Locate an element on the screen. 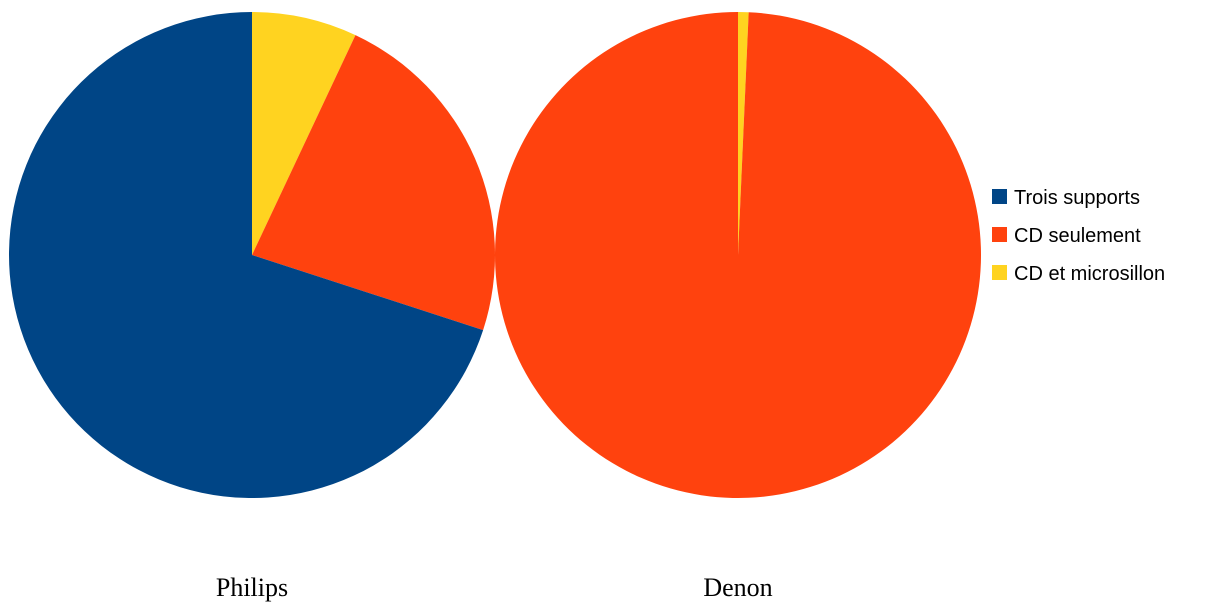 Image resolution: width=1213 pixels, height=604 pixels. legend-swatch-cd-seulement is located at coordinates (999, 234).